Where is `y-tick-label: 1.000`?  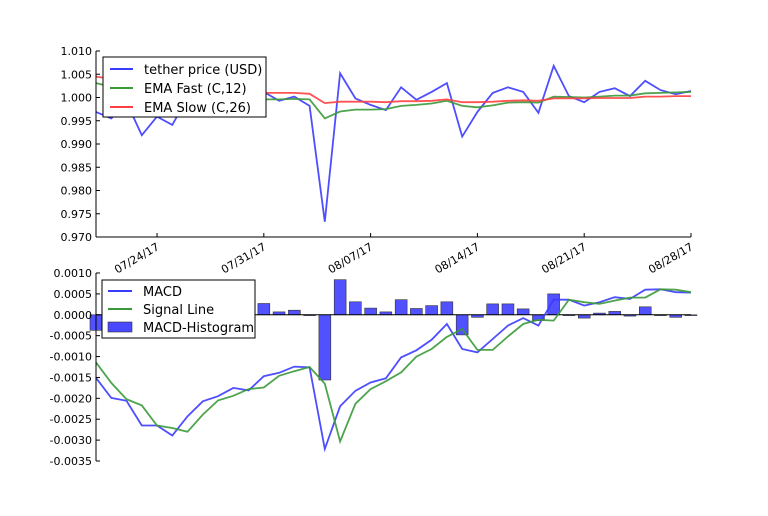
y-tick-label: 1.000 is located at coordinates (77, 98).